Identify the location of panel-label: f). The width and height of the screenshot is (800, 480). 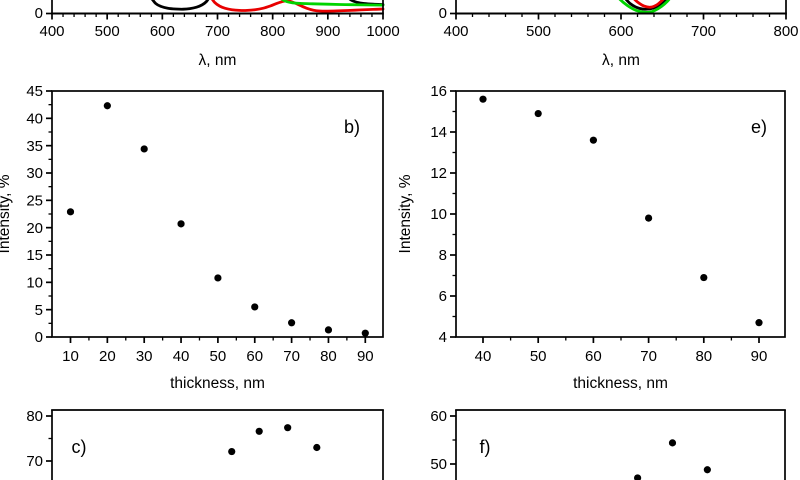
(485, 447).